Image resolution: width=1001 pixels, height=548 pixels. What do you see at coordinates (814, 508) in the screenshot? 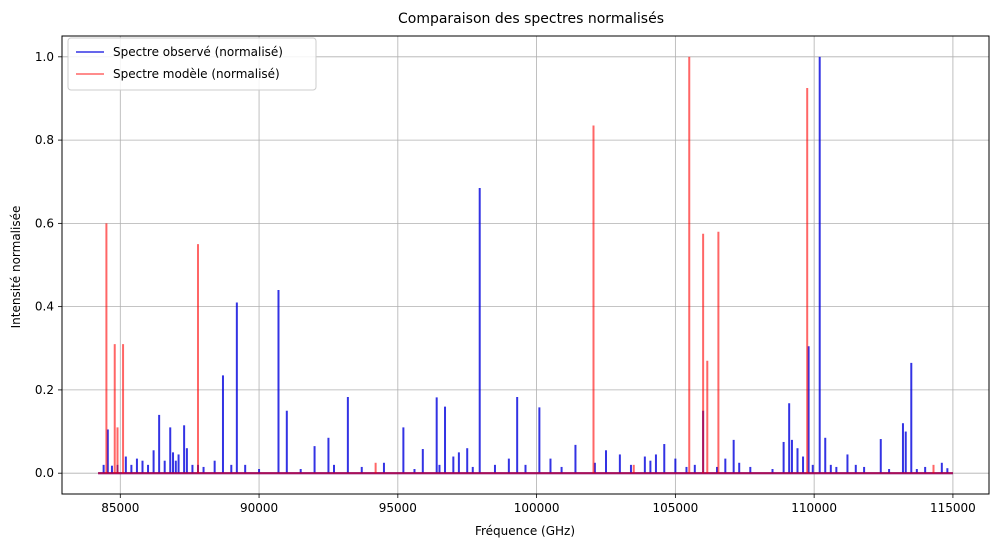
I see `x-tick-label: 110000` at bounding box center [814, 508].